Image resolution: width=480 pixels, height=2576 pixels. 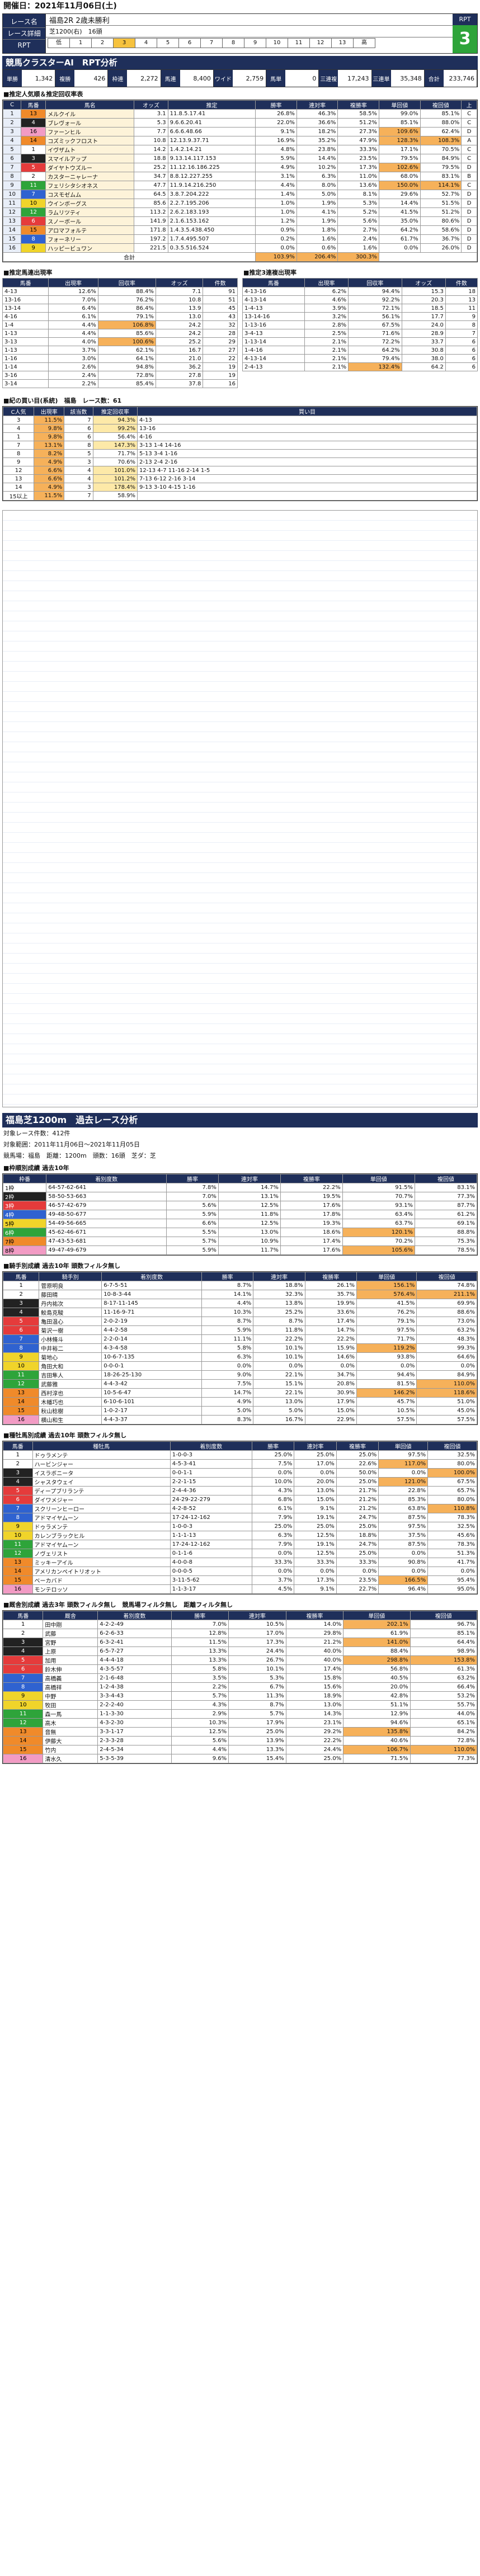 I want to click on pop-cell: 2, so click(x=33, y=176).